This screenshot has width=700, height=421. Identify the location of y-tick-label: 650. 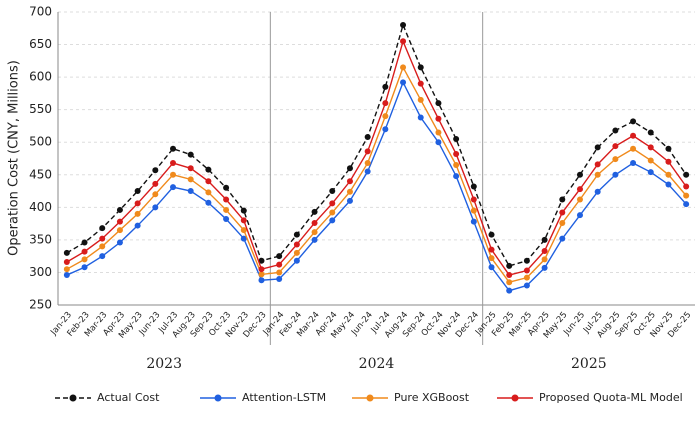
(40, 44).